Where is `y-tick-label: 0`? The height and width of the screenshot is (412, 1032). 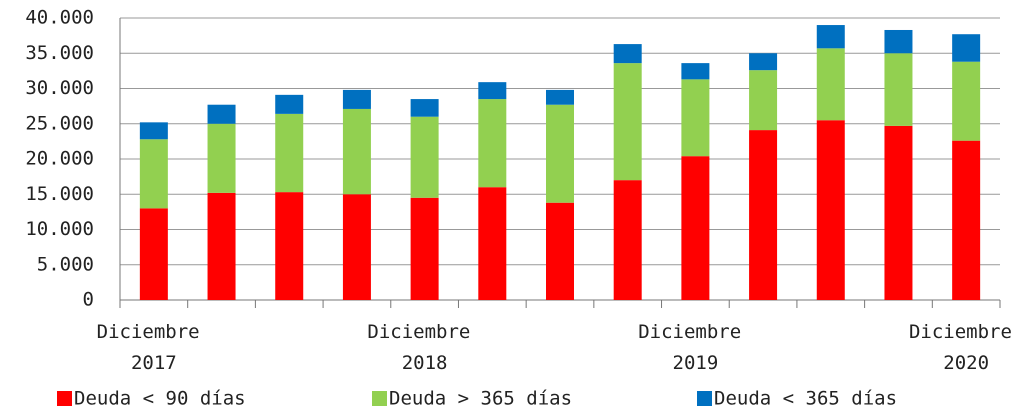 y-tick-label: 0 is located at coordinates (88, 300).